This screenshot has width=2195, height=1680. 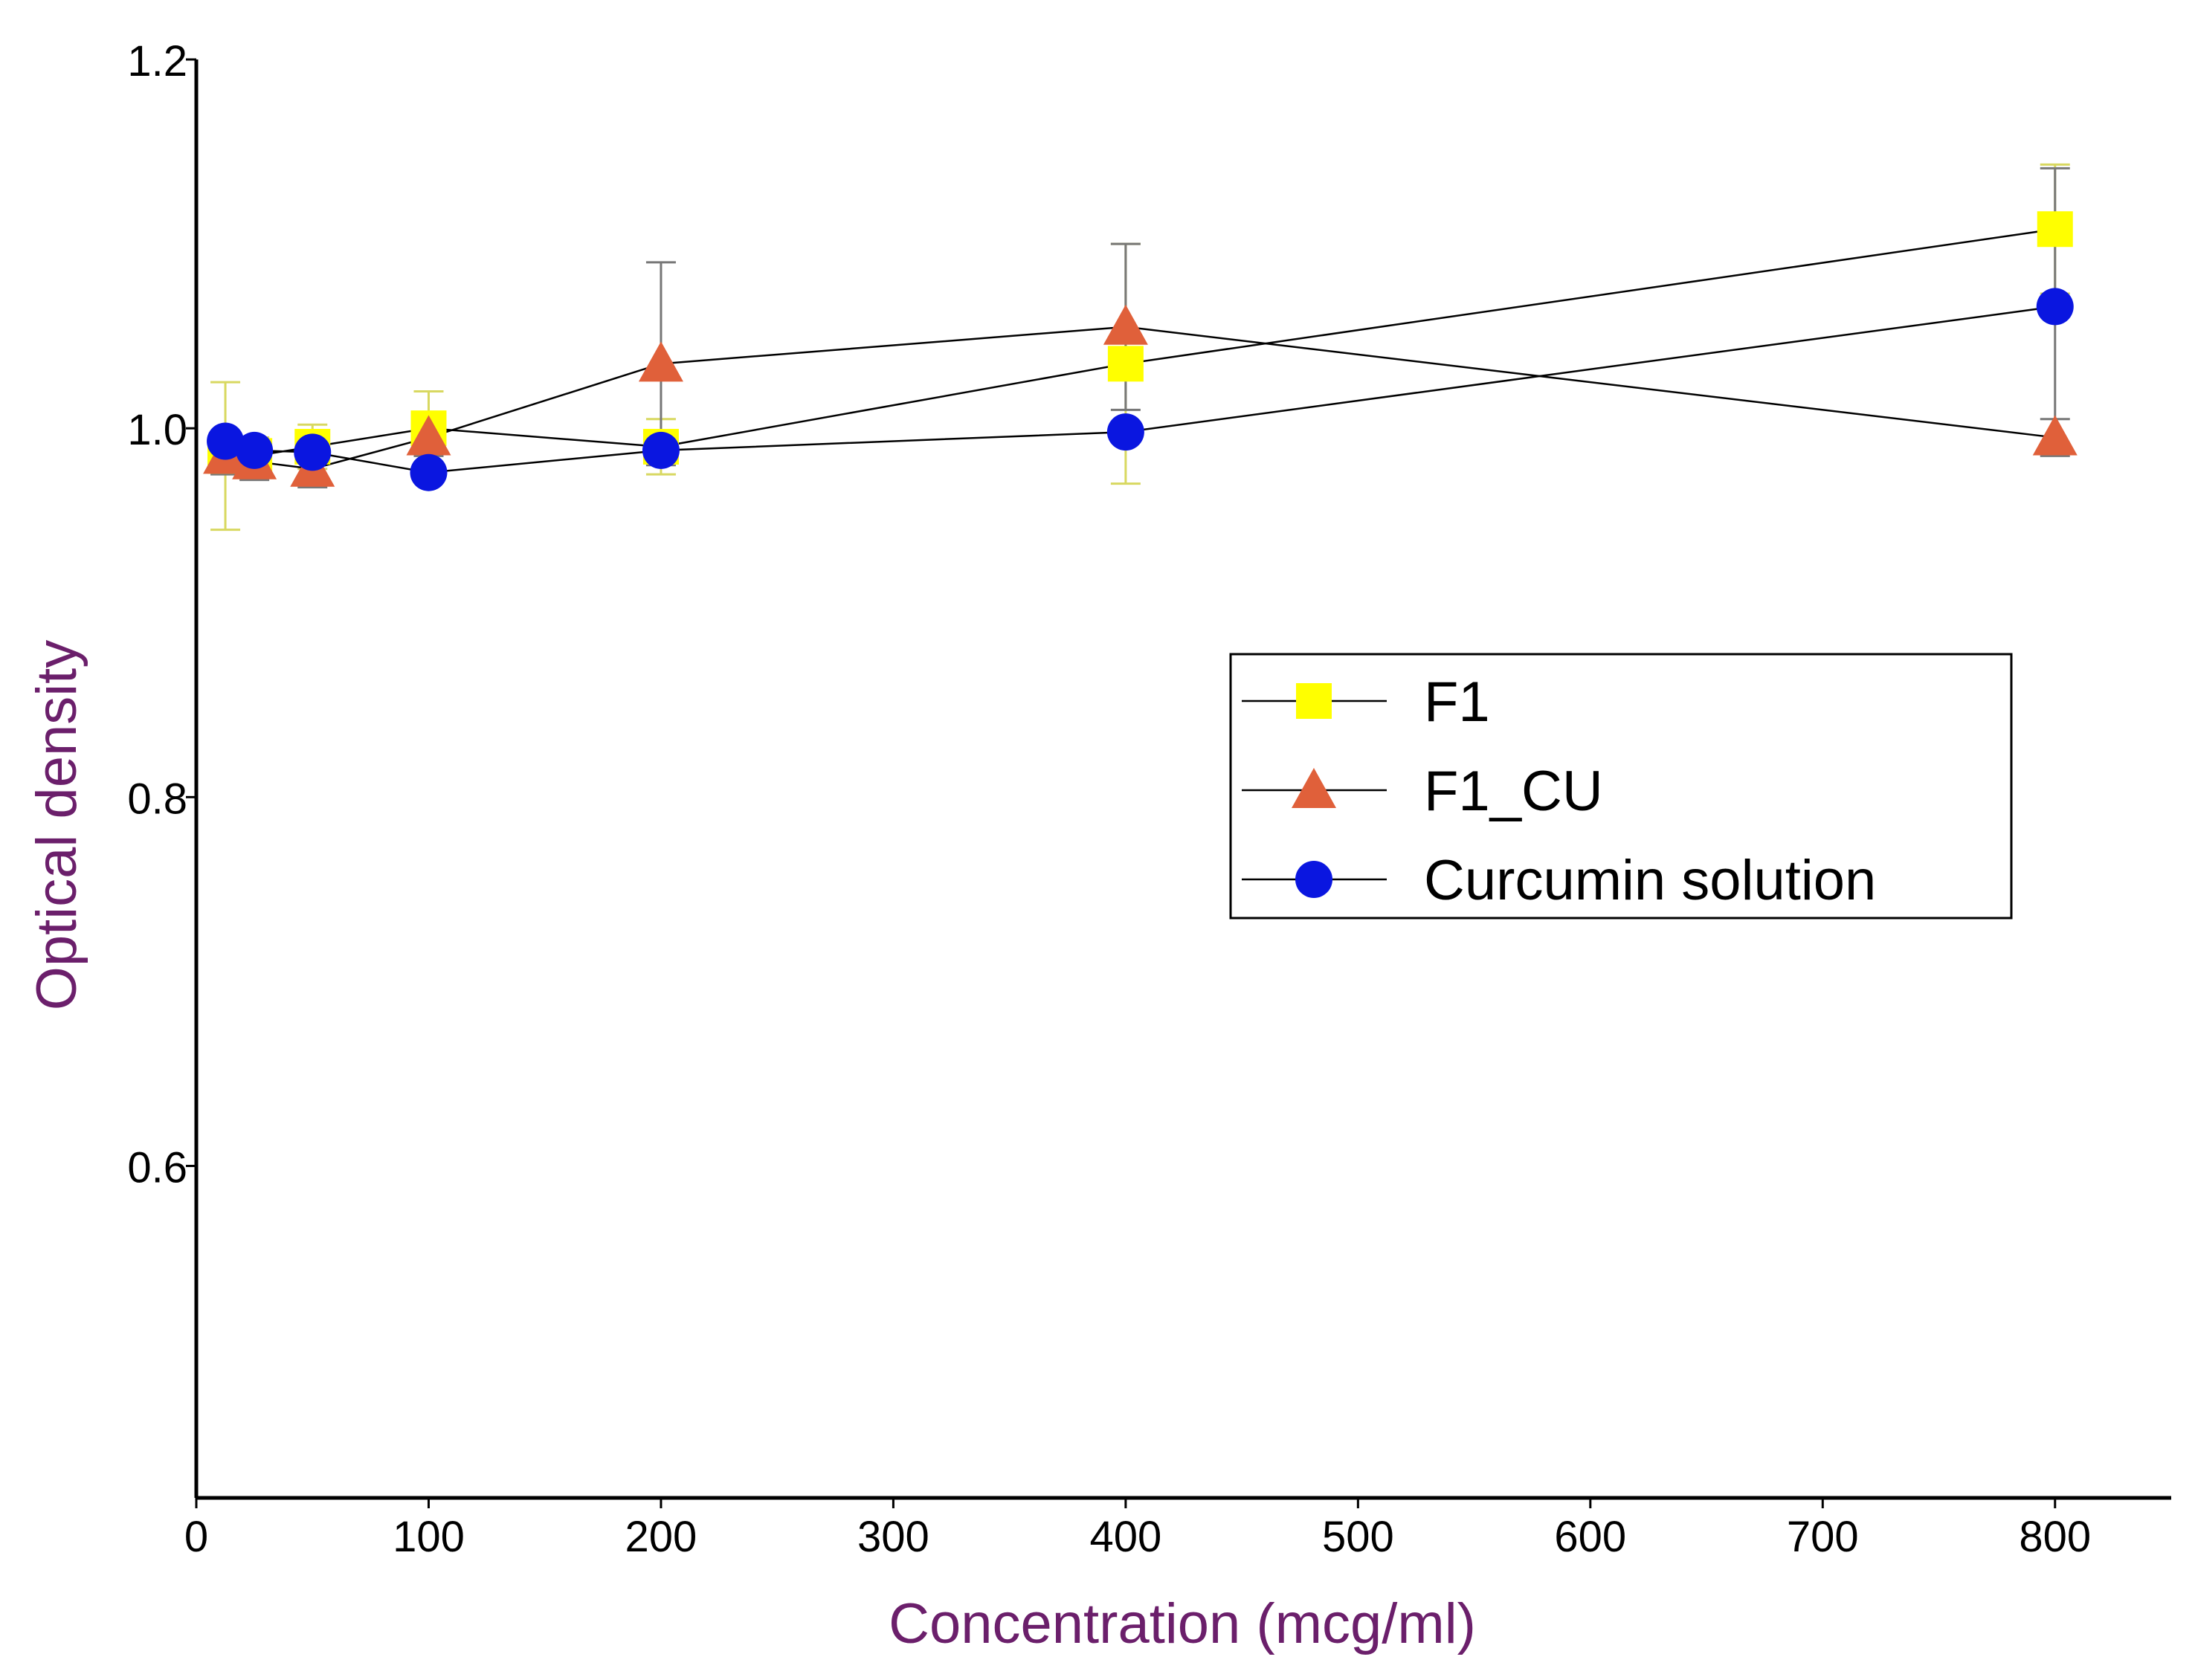 I want to click on x-tick-label: 400, so click(x=1125, y=1537).